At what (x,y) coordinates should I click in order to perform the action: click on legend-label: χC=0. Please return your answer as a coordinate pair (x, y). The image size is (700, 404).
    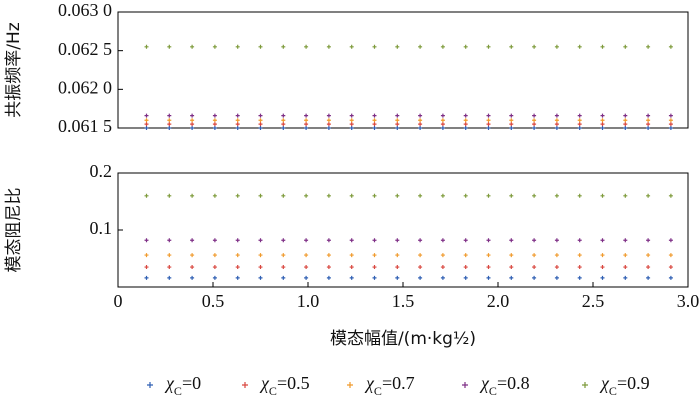
    Looking at the image, I should click on (182, 385).